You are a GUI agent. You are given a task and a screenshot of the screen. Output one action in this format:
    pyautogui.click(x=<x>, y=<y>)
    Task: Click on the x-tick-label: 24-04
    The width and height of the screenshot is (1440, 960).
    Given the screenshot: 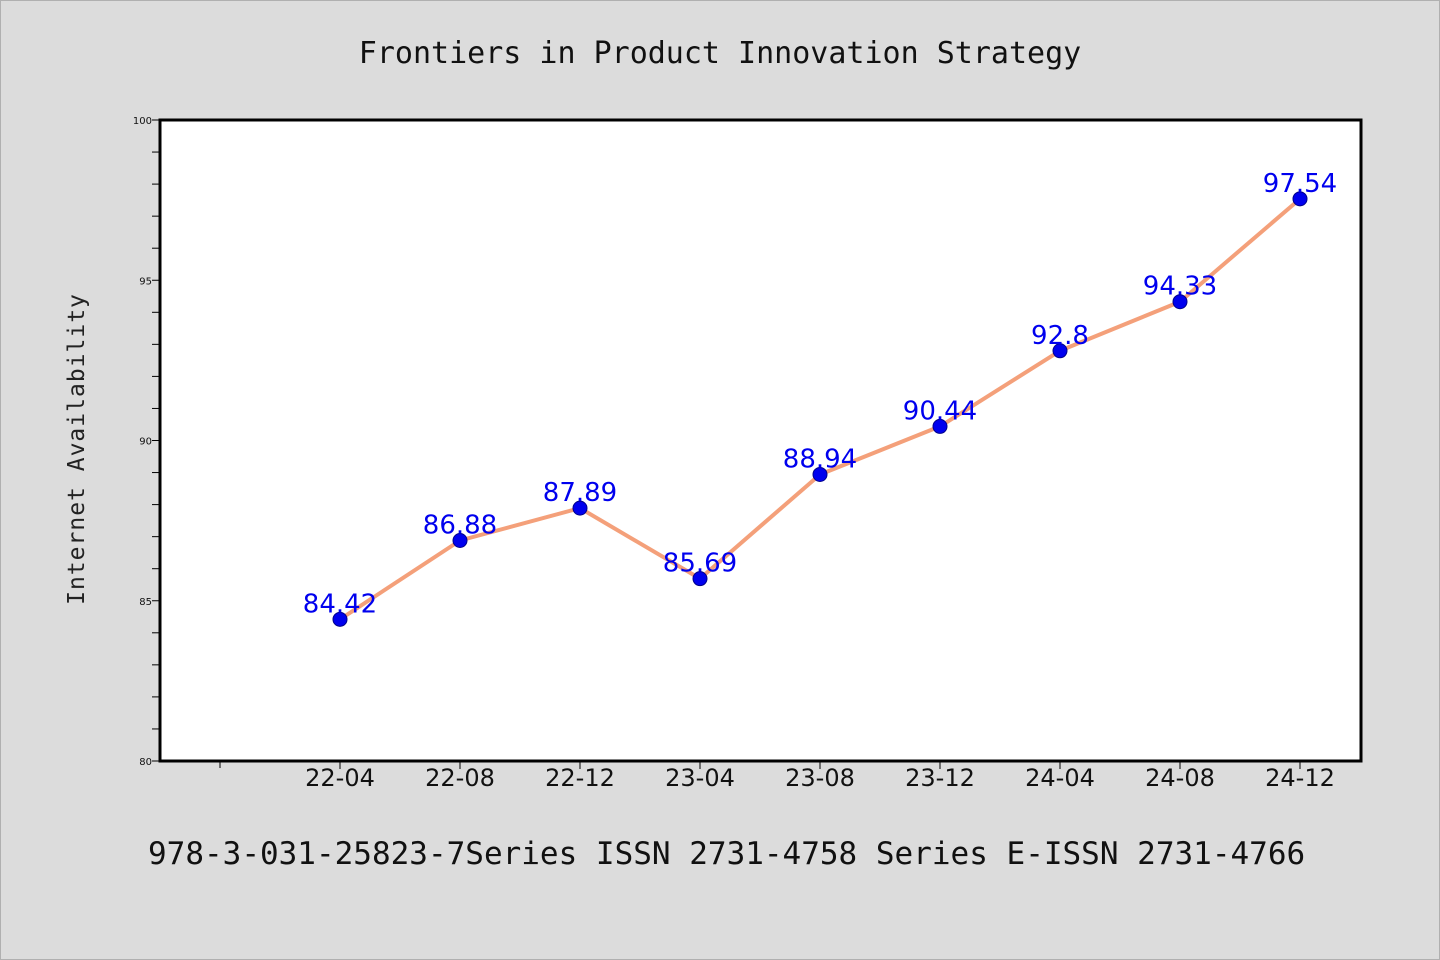 What is the action you would take?
    pyautogui.click(x=1060, y=778)
    